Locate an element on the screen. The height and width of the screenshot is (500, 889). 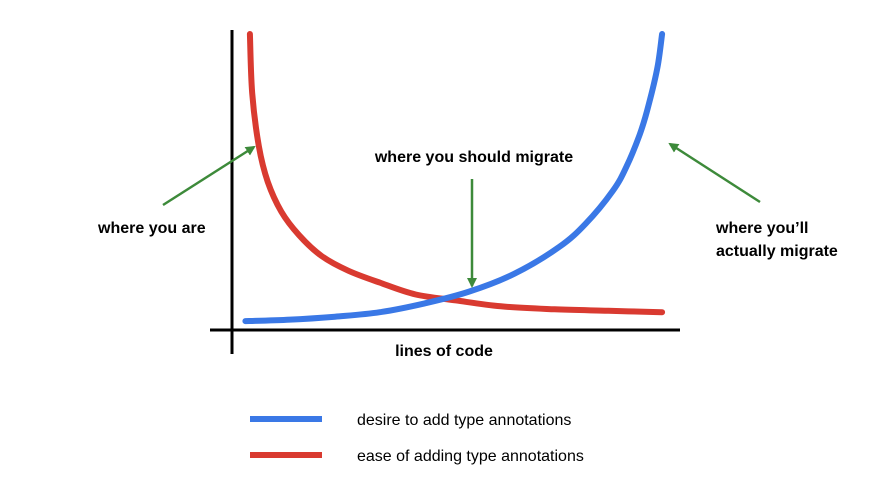
annotation-where-you-are: where you are is located at coordinates (151, 228).